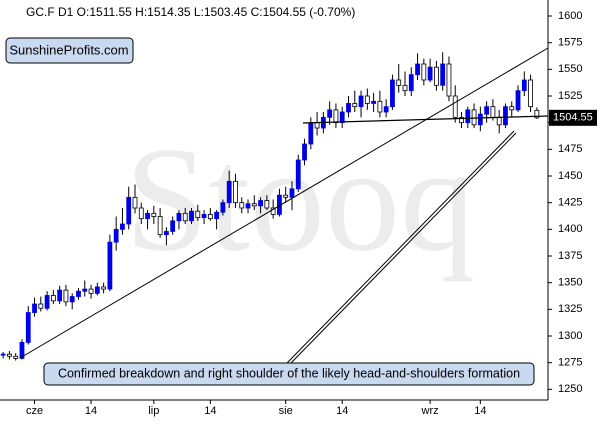 This screenshot has height=438, width=610. What do you see at coordinates (425, 119) in the screenshot?
I see `neckline` at bounding box center [425, 119].